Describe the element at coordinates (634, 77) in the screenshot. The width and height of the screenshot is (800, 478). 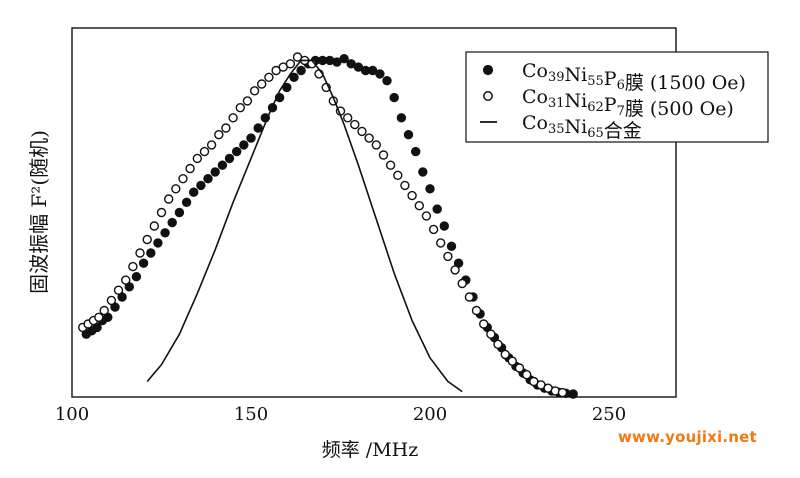
I see `legend-label-0: Co39Ni55P6膜 (1500 Oe)` at that location.